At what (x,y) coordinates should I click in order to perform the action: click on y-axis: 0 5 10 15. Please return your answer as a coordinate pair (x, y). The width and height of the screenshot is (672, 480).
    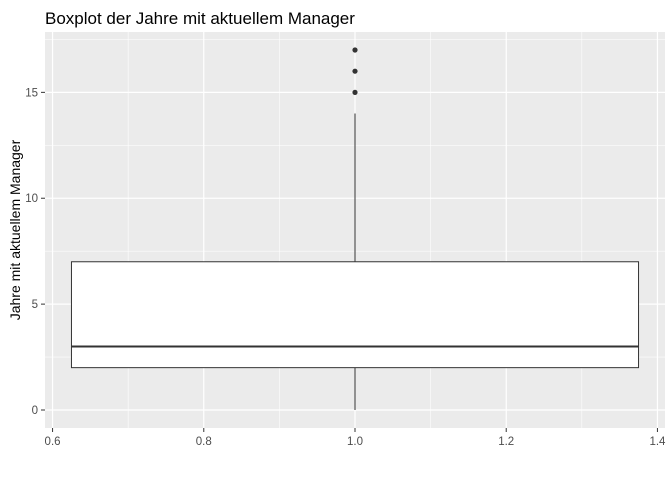
    Looking at the image, I should click on (35, 252).